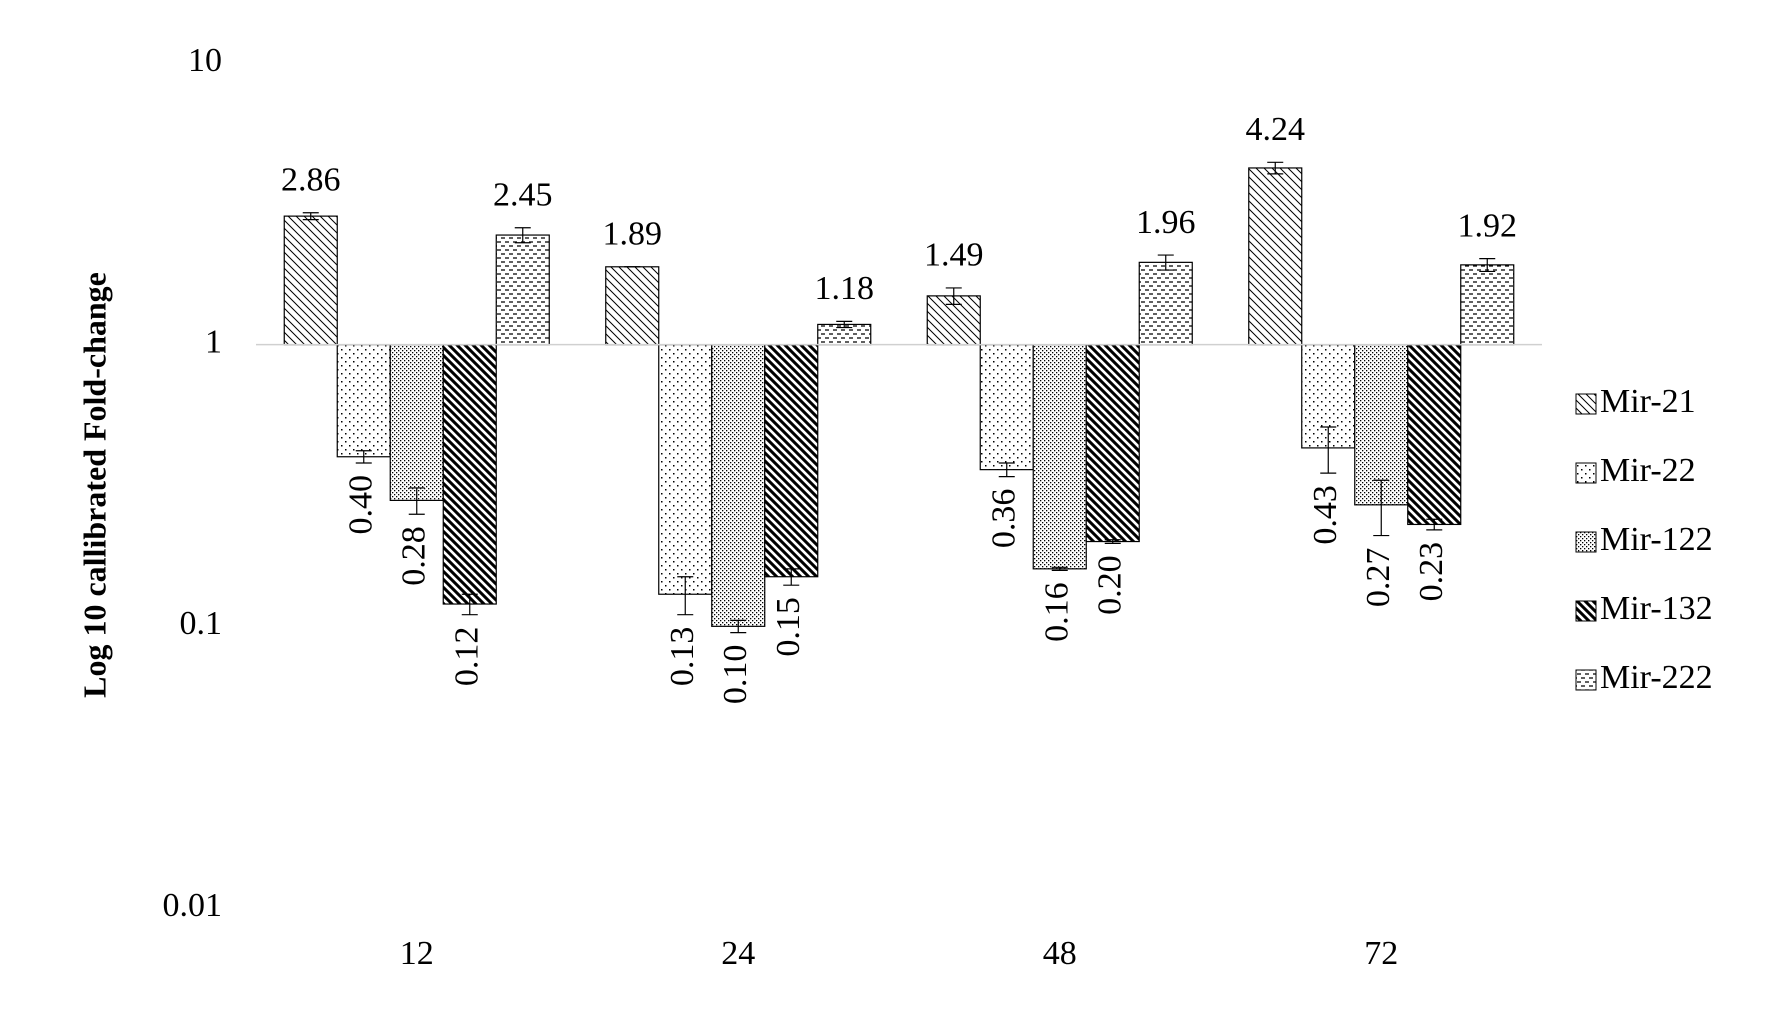  Describe the element at coordinates (205, 60) in the screenshot. I see `y-tick-label: 10` at that location.